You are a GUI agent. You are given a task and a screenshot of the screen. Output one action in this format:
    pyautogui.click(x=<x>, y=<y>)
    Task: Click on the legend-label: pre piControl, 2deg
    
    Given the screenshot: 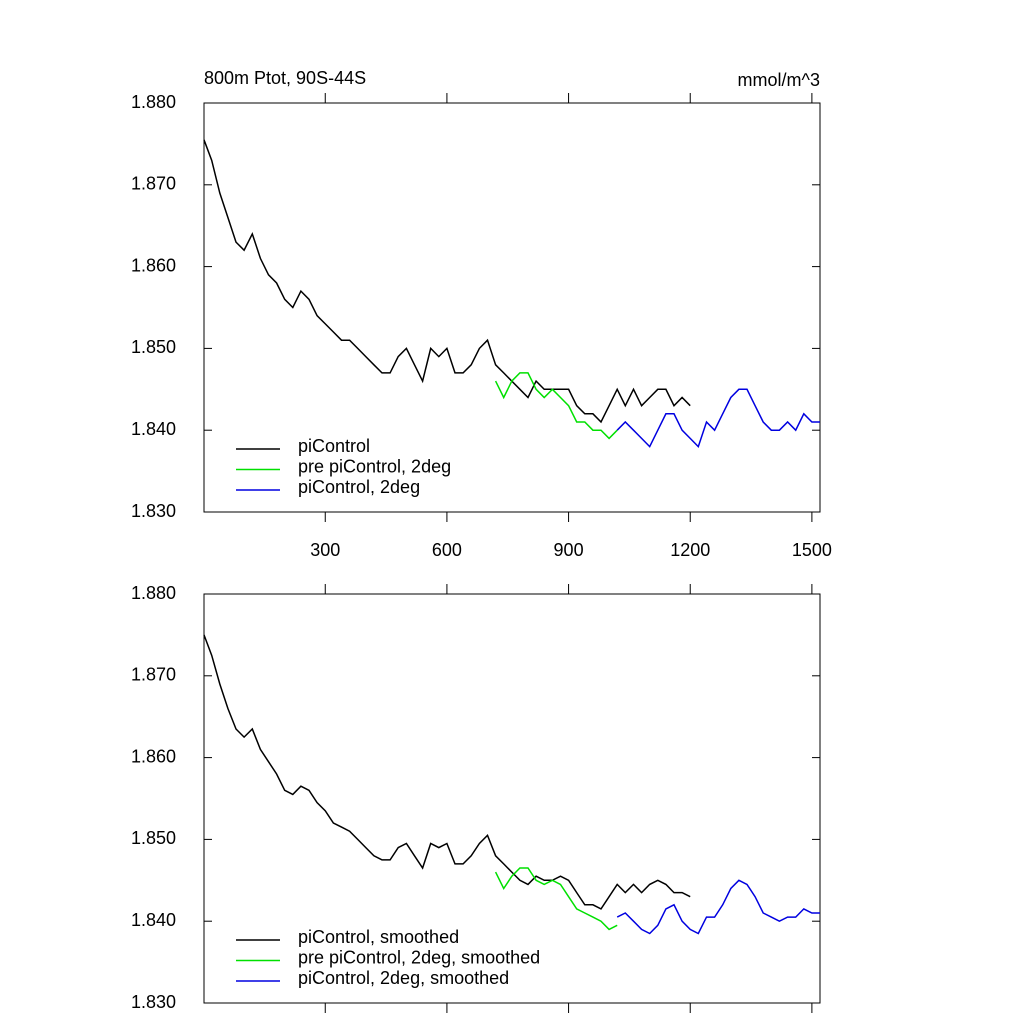 What is the action you would take?
    pyautogui.click(x=374, y=466)
    